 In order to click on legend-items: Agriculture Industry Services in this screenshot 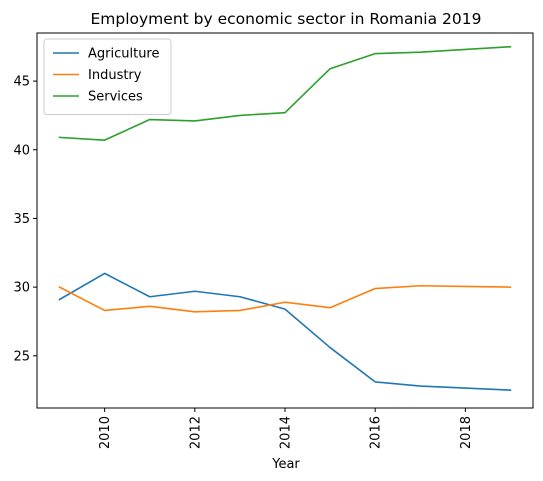, I will do `click(106, 76)`.